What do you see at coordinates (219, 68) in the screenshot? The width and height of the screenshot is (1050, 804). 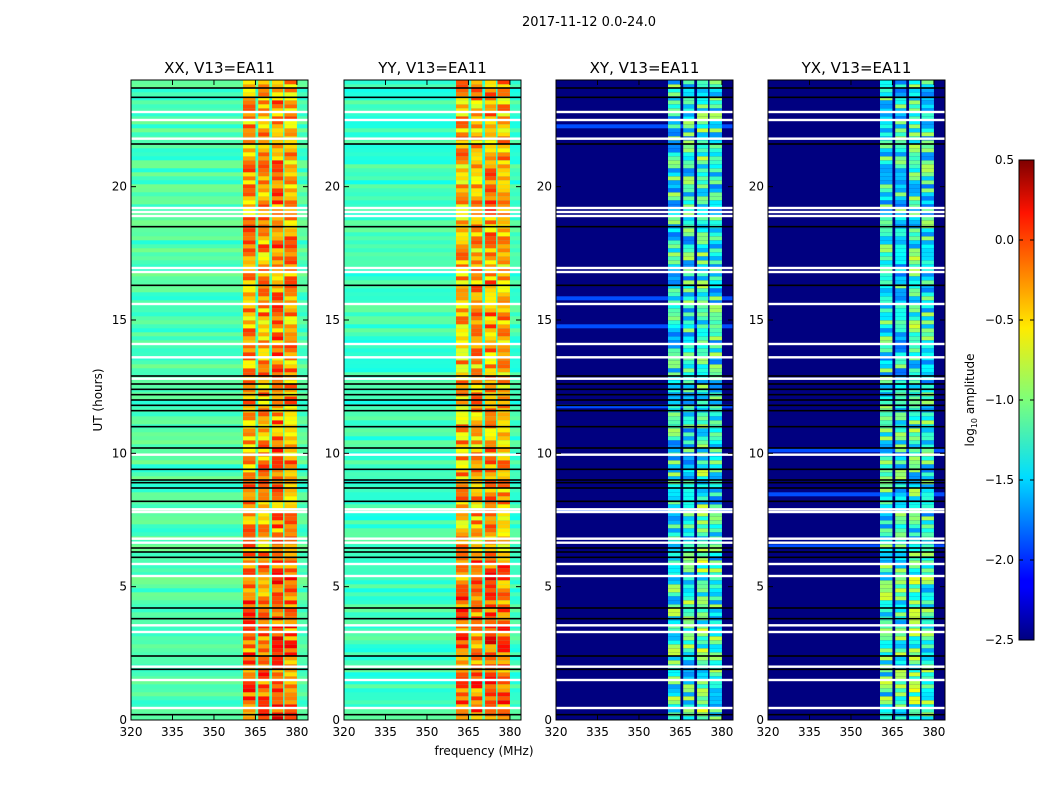 I see `panel-title: XX, V13=EA11` at bounding box center [219, 68].